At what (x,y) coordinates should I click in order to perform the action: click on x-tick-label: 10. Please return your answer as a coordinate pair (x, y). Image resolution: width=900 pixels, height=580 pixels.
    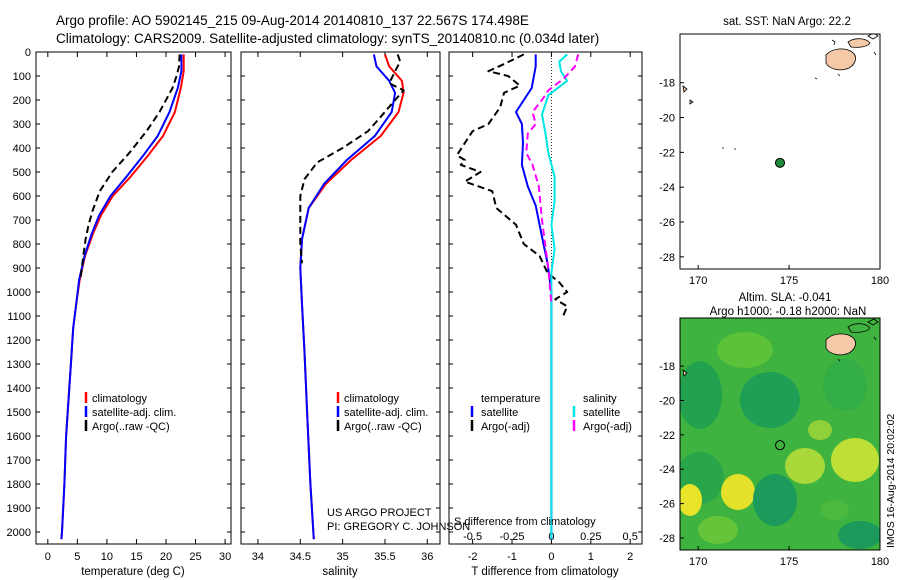
    Looking at the image, I should click on (107, 557).